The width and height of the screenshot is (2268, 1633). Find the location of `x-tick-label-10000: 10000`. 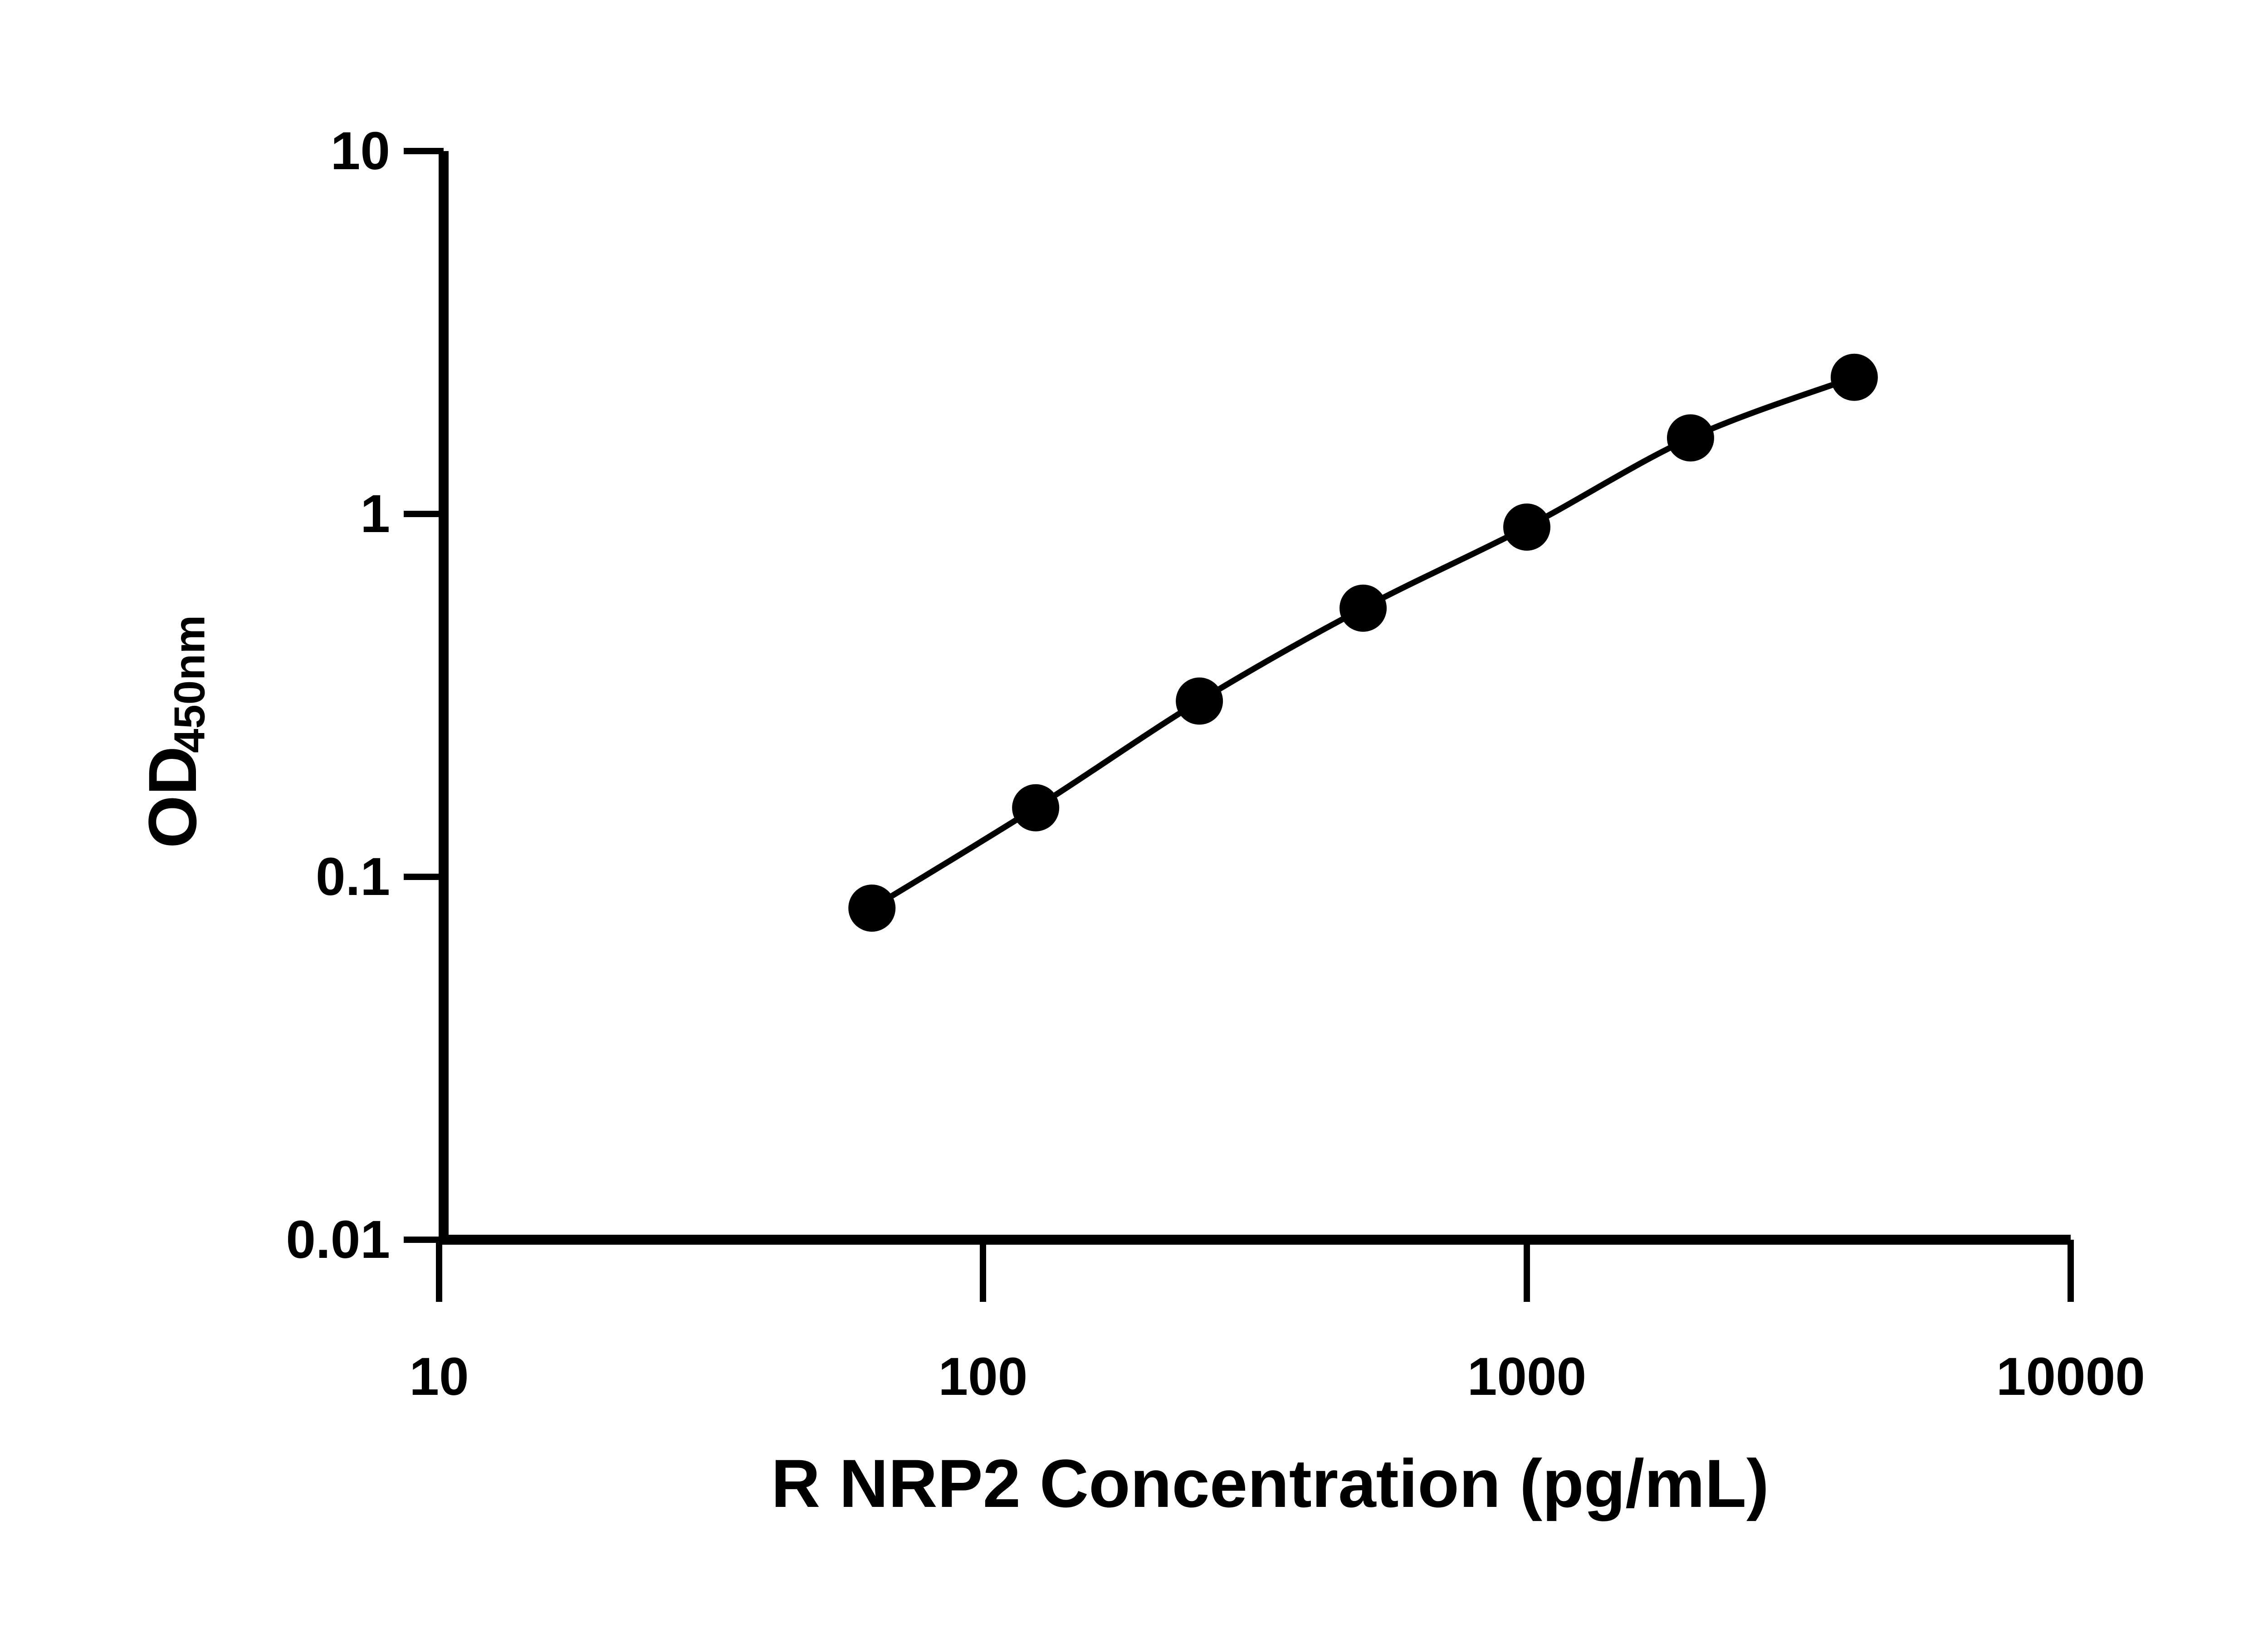

x-tick-label-10000: 10000 is located at coordinates (2071, 1377).